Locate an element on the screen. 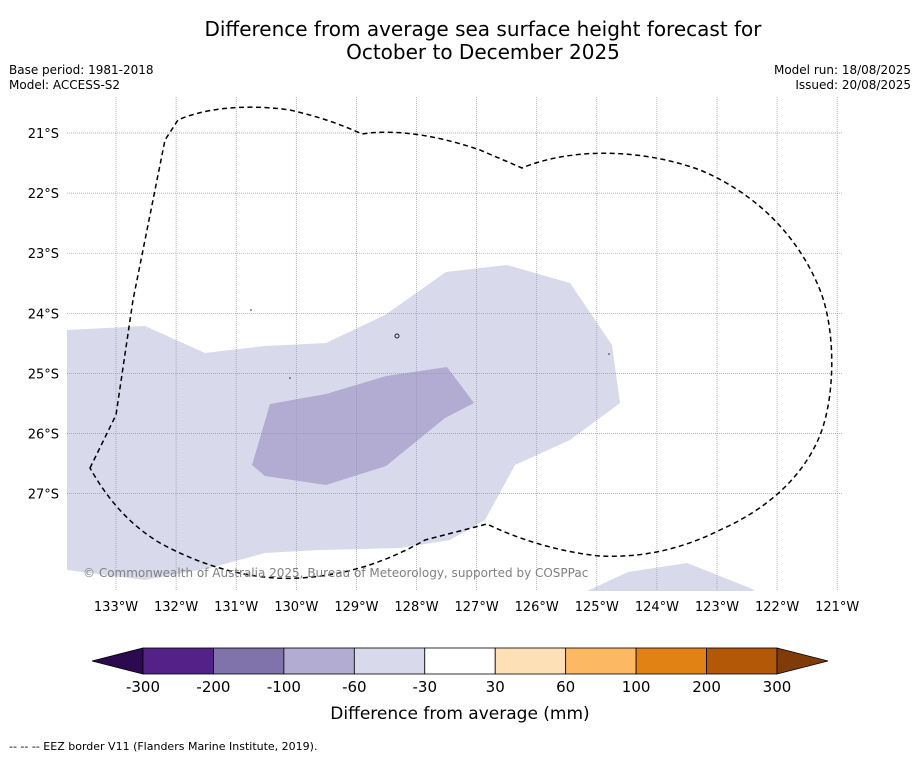  colorbar-tick-label: 30 is located at coordinates (495, 687).